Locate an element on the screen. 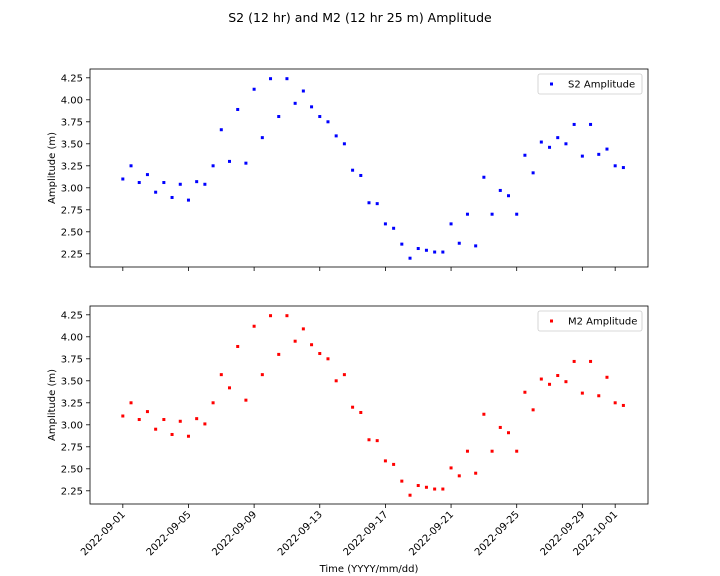 This screenshot has width=720, height=576. x-tick-label: 2022-09-17 is located at coordinates (366, 533).